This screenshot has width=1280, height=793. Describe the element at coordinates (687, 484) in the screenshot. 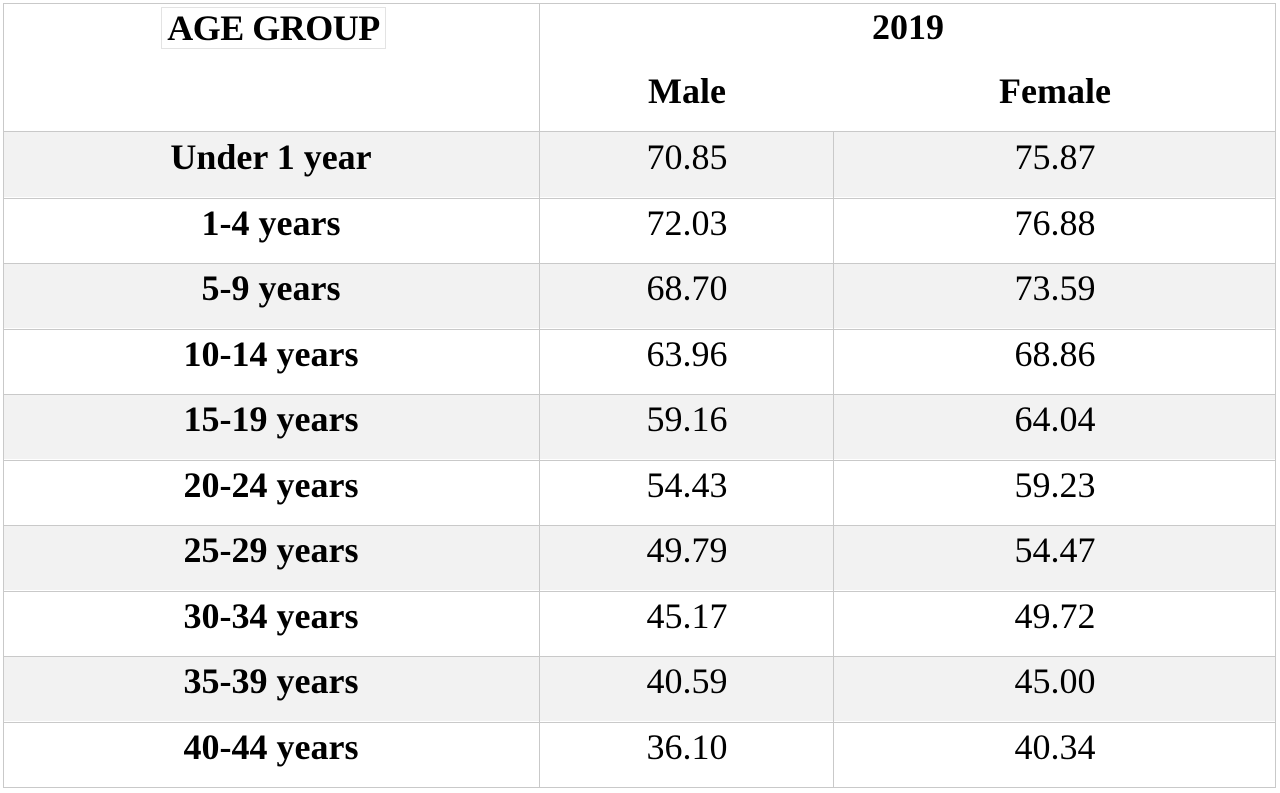

I see `male-value-cell: 54.43` at that location.